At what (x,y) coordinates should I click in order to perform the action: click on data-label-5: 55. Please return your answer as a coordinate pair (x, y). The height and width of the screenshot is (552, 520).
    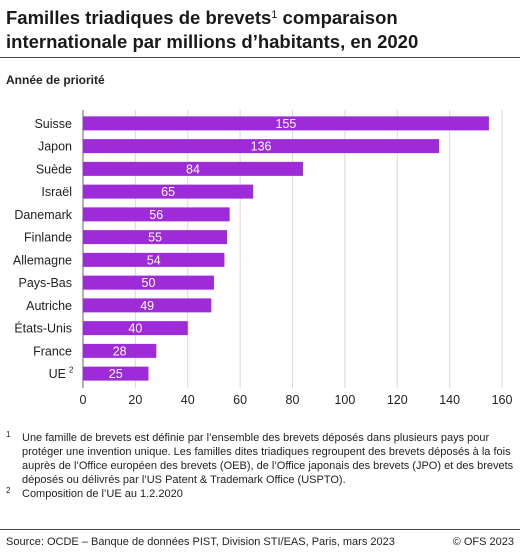
    Looking at the image, I should click on (155, 238).